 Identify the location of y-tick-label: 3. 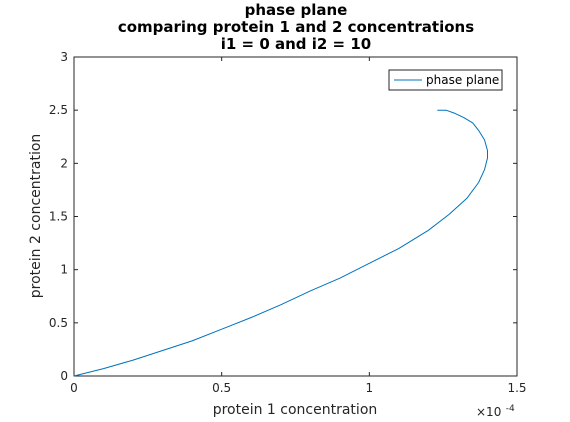
(64, 57).